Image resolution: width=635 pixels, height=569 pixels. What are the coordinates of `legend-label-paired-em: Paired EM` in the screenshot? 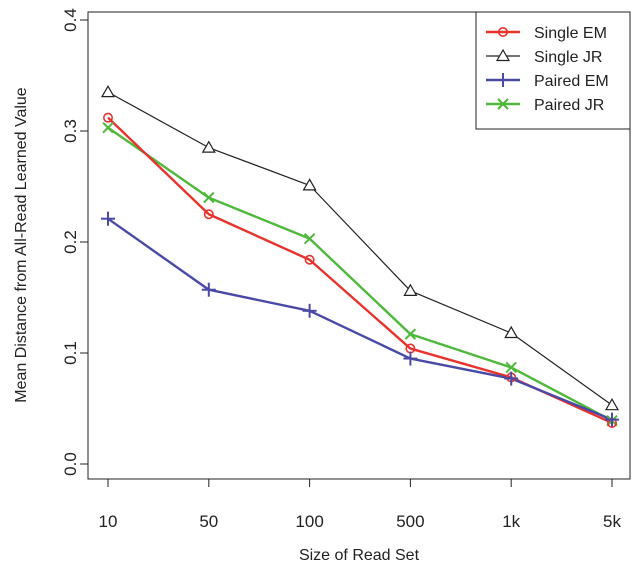 It's located at (571, 81).